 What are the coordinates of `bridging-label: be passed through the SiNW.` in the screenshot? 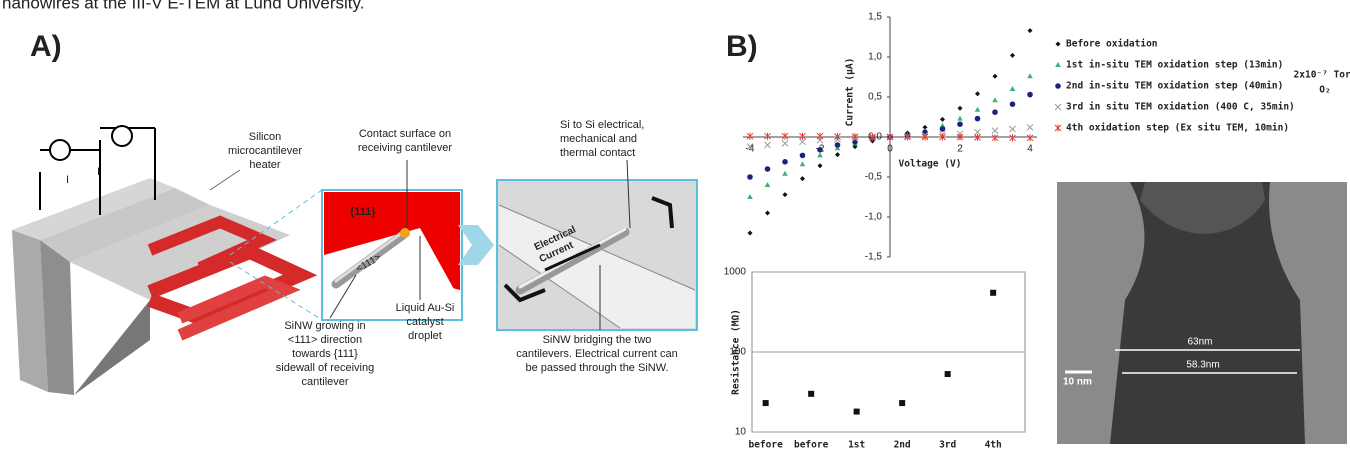 It's located at (596, 368).